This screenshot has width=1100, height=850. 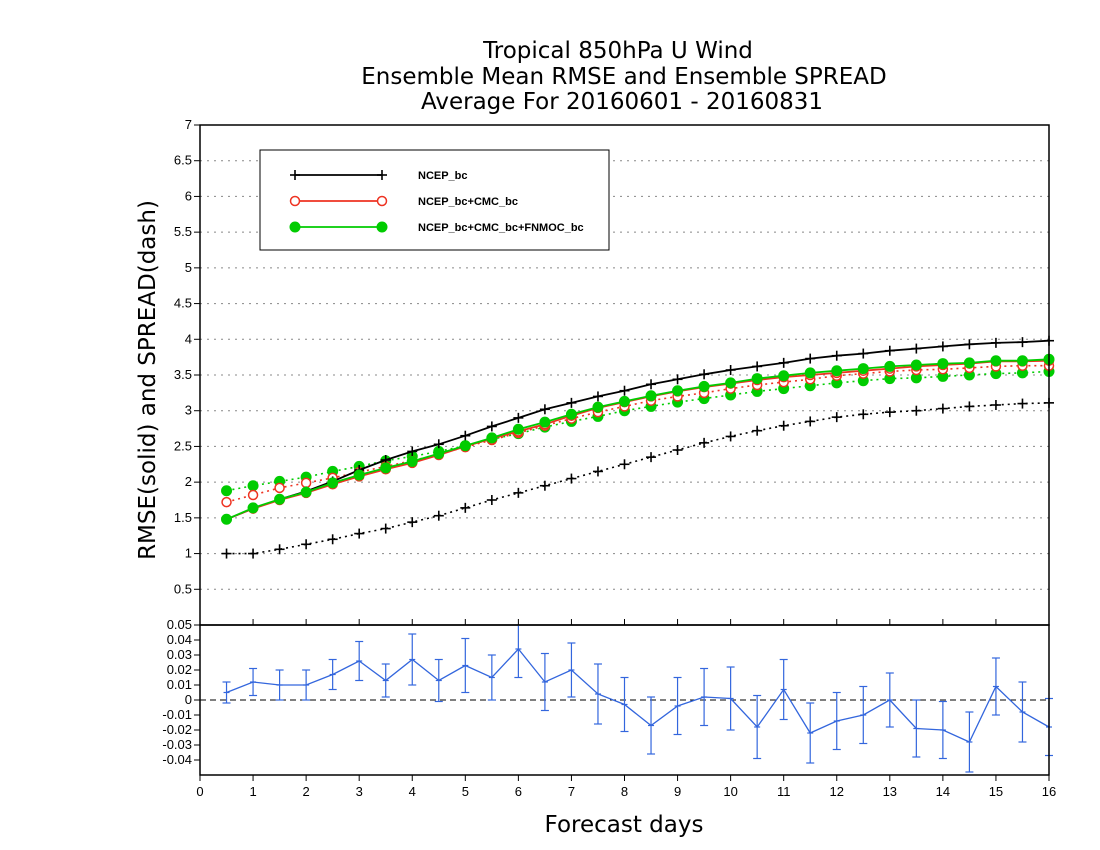 What do you see at coordinates (183, 231) in the screenshot?
I see `y-tick-label: 5.5` at bounding box center [183, 231].